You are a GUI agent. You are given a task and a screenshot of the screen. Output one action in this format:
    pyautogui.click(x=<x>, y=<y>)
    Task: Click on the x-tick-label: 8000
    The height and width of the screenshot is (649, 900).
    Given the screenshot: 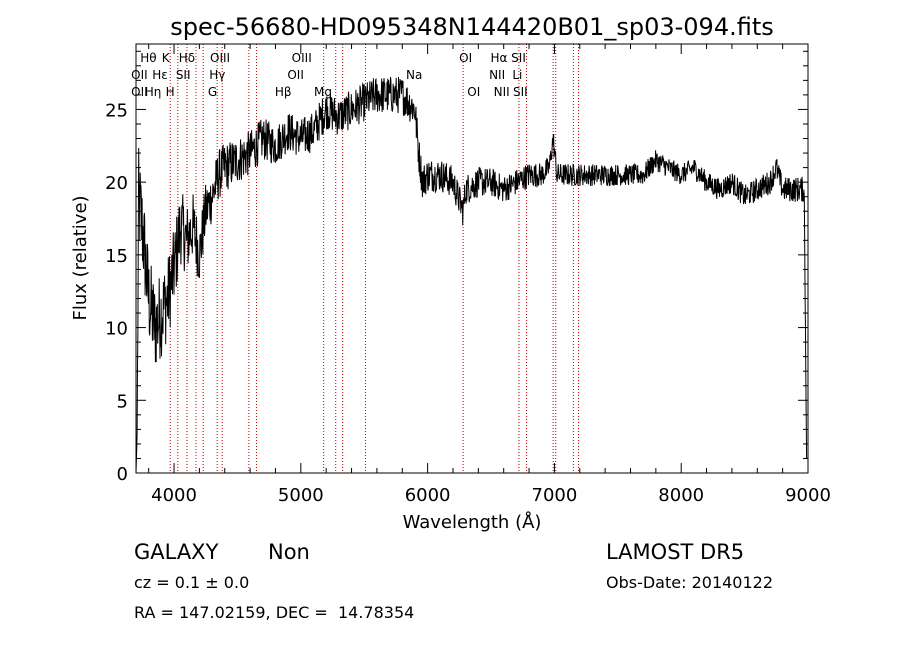 What is the action you would take?
    pyautogui.click(x=681, y=495)
    